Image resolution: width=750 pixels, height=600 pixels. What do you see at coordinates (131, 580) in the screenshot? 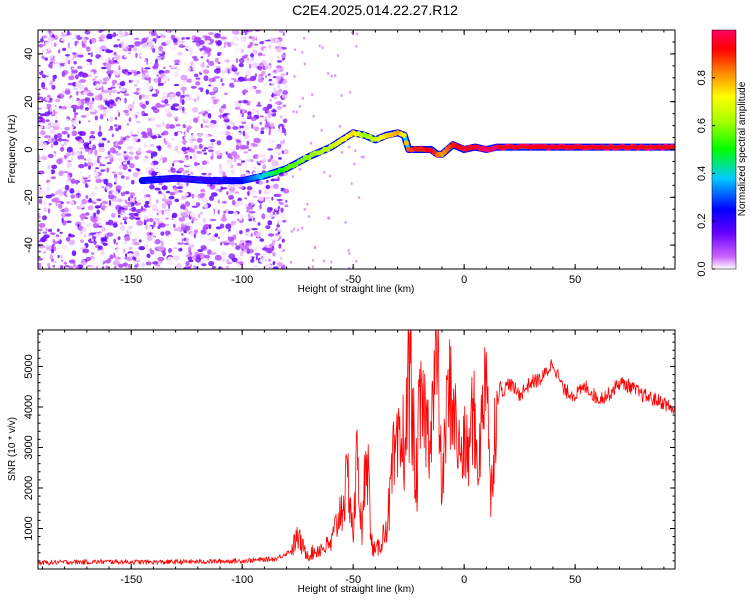
I see `x-tick-label: -150` at bounding box center [131, 580].